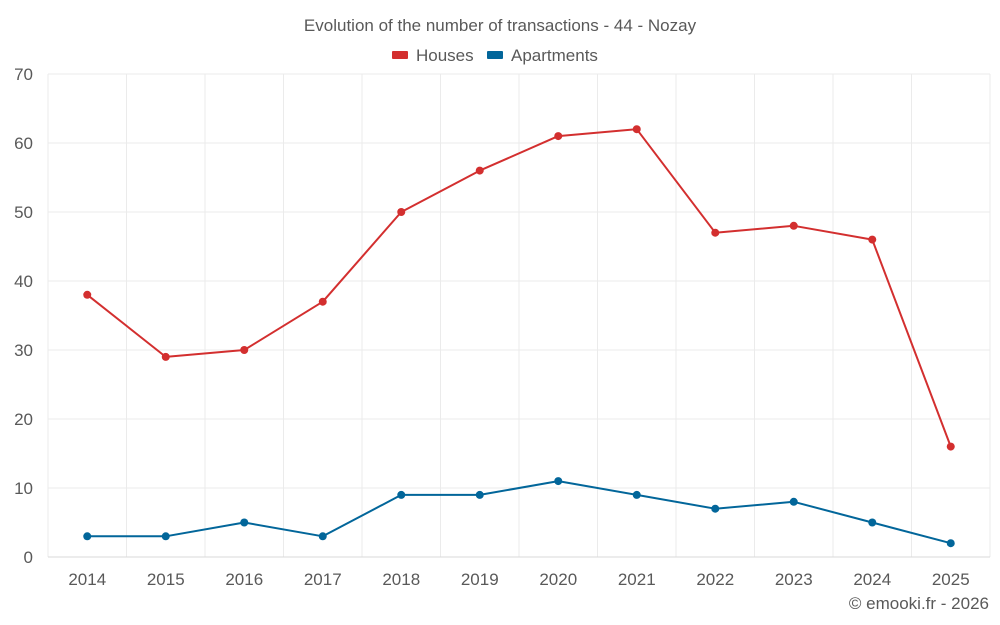 The width and height of the screenshot is (1000, 625). I want to click on x-tick-label: 2020, so click(558, 579).